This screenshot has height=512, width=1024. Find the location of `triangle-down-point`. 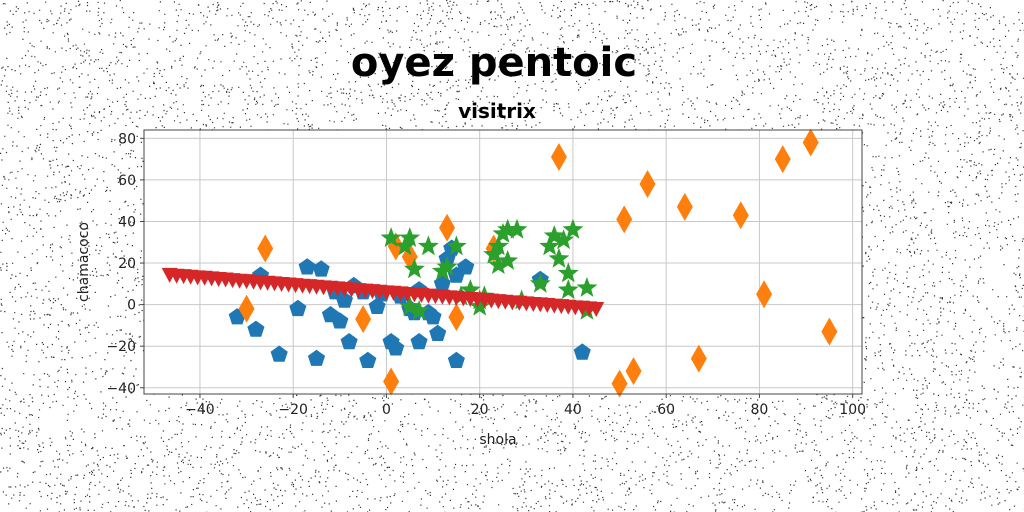

triangle-down-point is located at coordinates (596, 309).